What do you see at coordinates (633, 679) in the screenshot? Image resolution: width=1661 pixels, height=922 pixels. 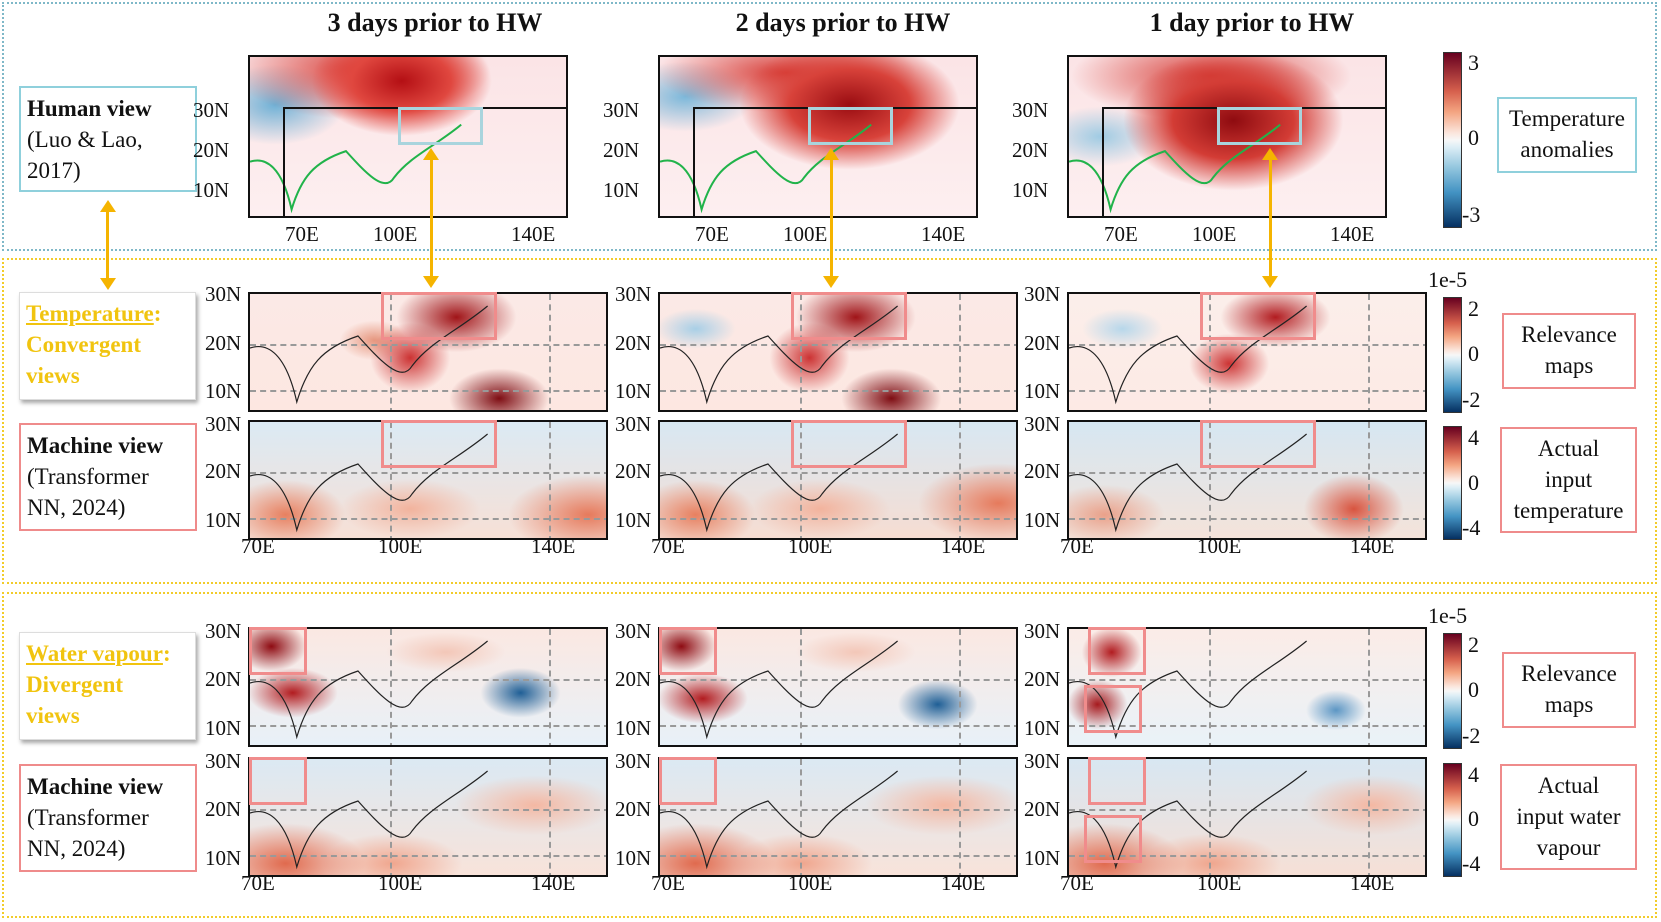 I see `lat-tick-relW-1-1: 20N` at bounding box center [633, 679].